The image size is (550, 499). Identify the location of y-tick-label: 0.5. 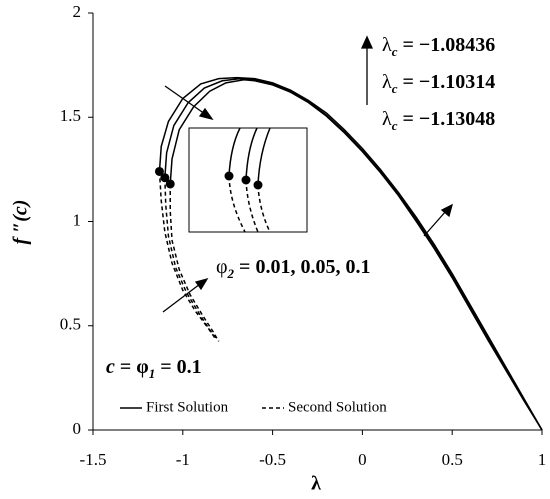
(70, 324).